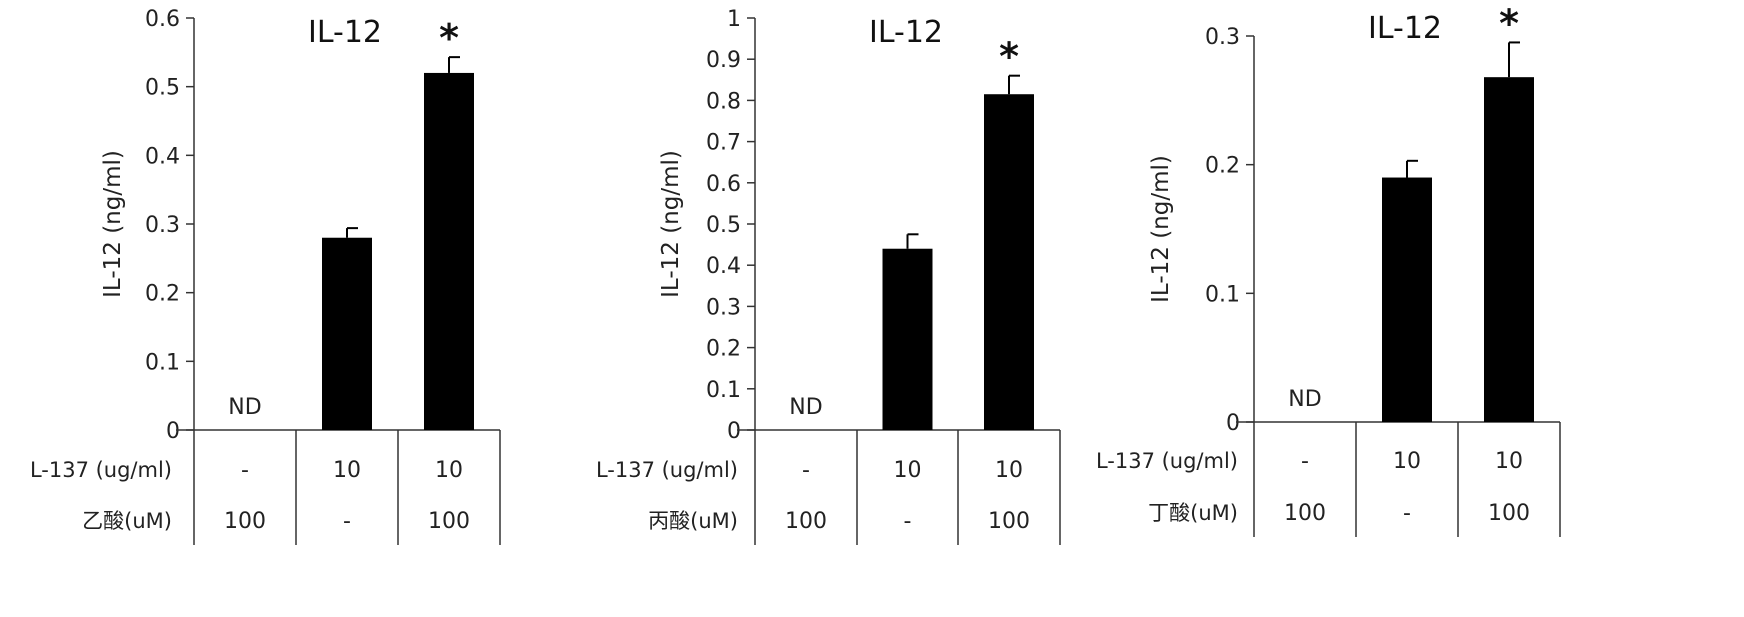 The width and height of the screenshot is (1744, 617). What do you see at coordinates (693, 521) in the screenshot?
I see `table-row-label: 丙酸(uM)` at bounding box center [693, 521].